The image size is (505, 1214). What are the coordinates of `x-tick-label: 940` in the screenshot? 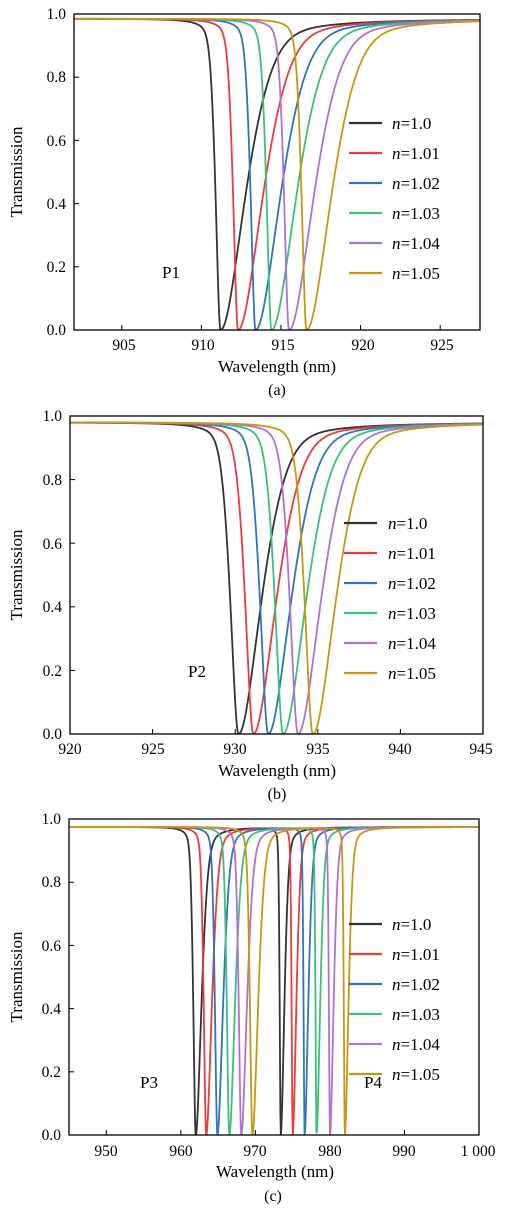 It's located at (400, 749).